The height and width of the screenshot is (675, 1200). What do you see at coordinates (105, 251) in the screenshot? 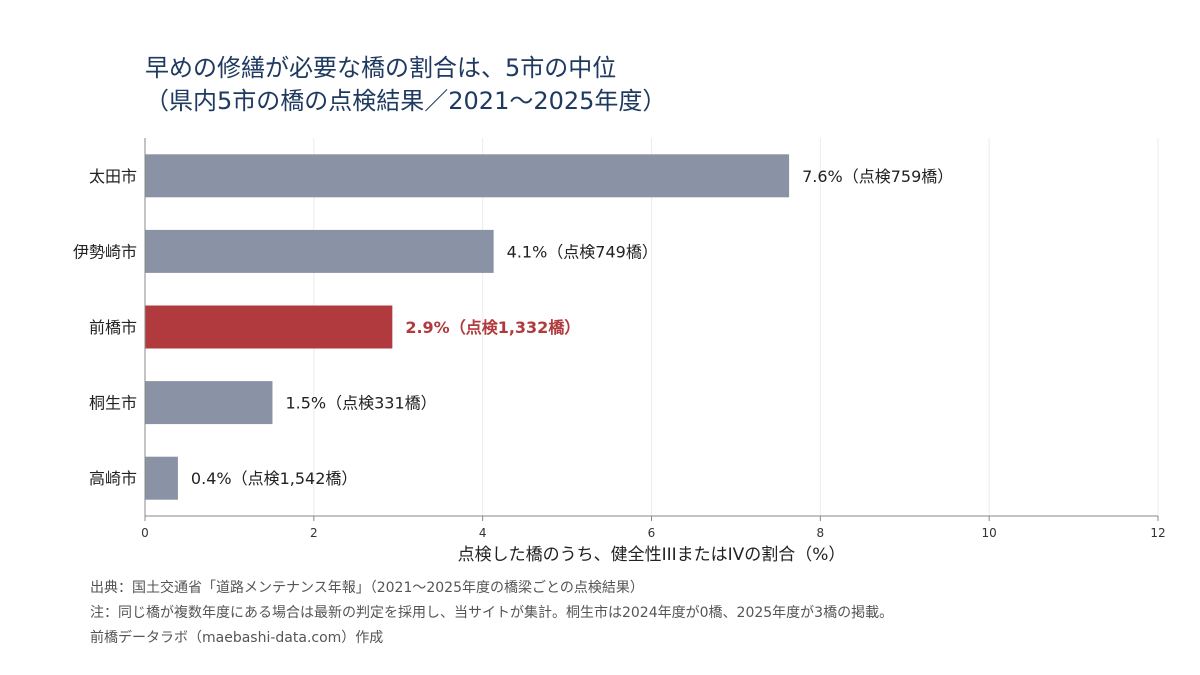
I see `category-label: 伊勢崎市` at bounding box center [105, 251].